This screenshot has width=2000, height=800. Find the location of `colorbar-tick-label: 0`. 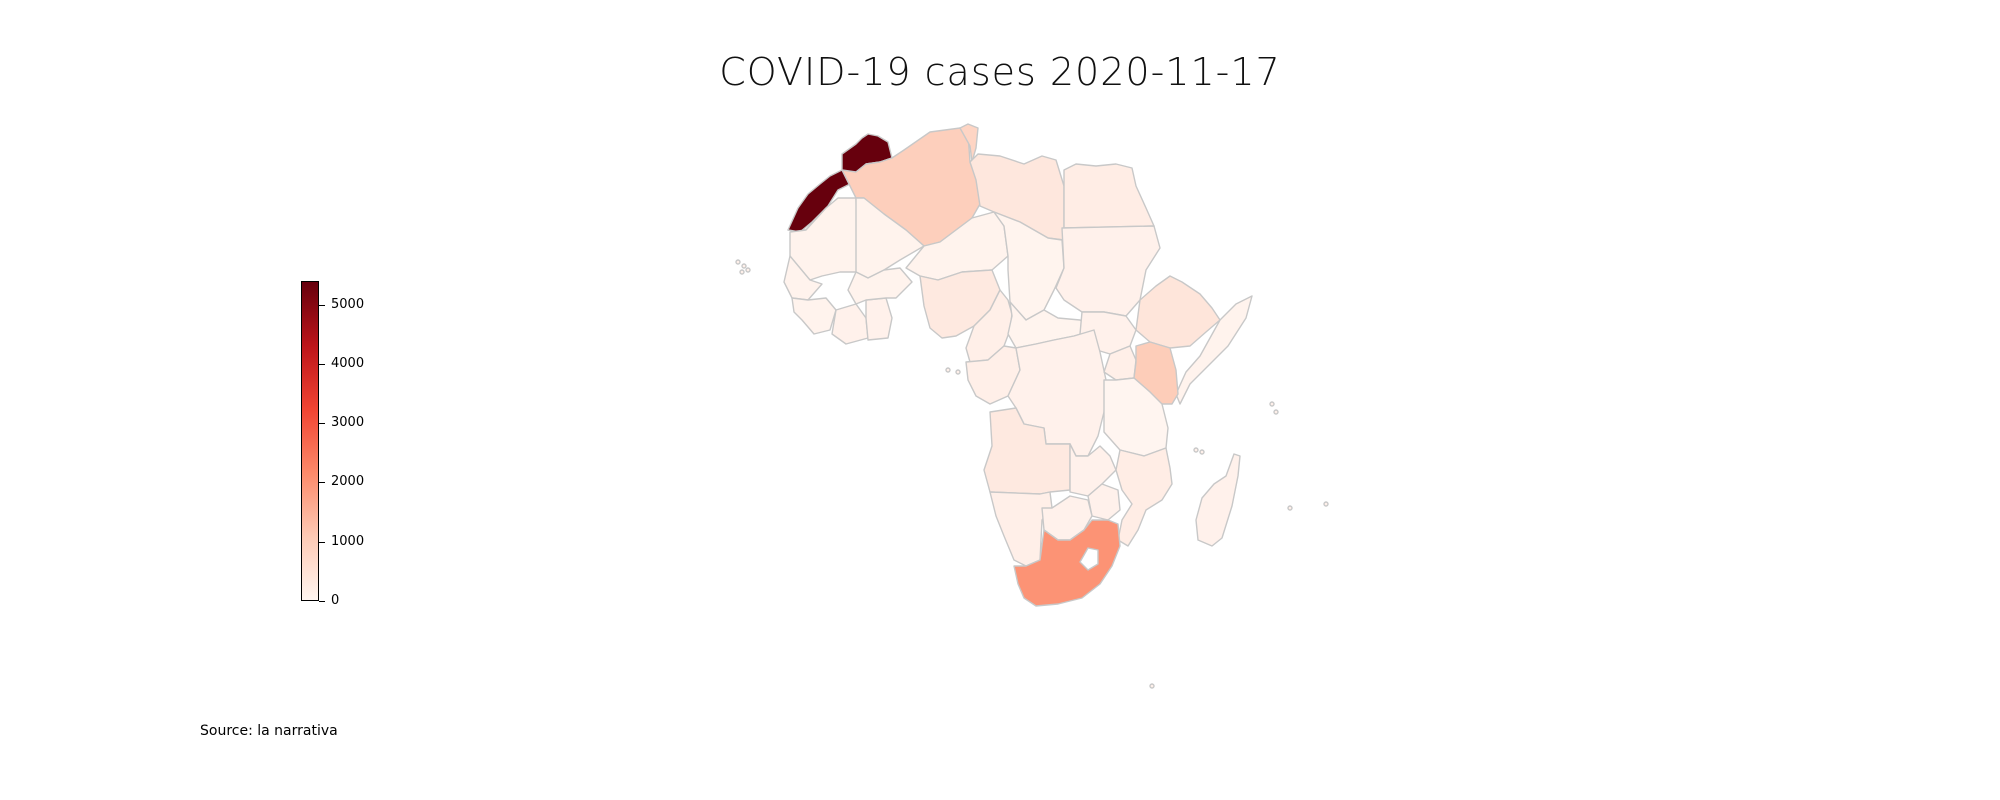

colorbar-tick-label: 0 is located at coordinates (335, 600).